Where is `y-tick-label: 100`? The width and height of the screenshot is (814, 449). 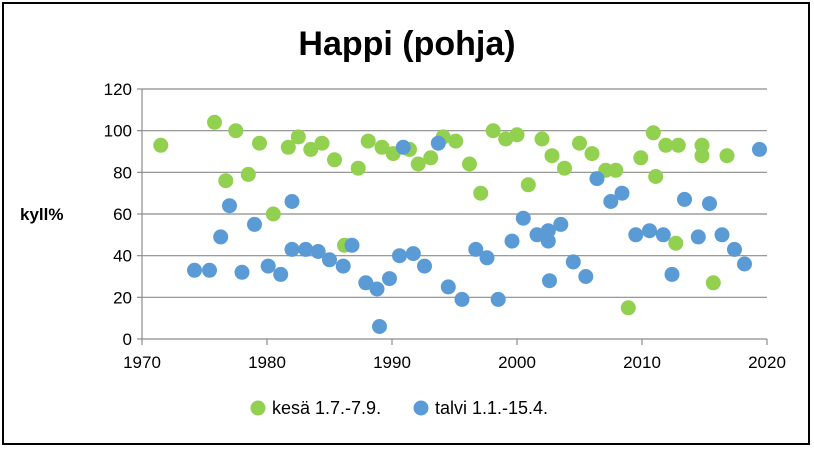
y-tick-label: 100 is located at coordinates (118, 131).